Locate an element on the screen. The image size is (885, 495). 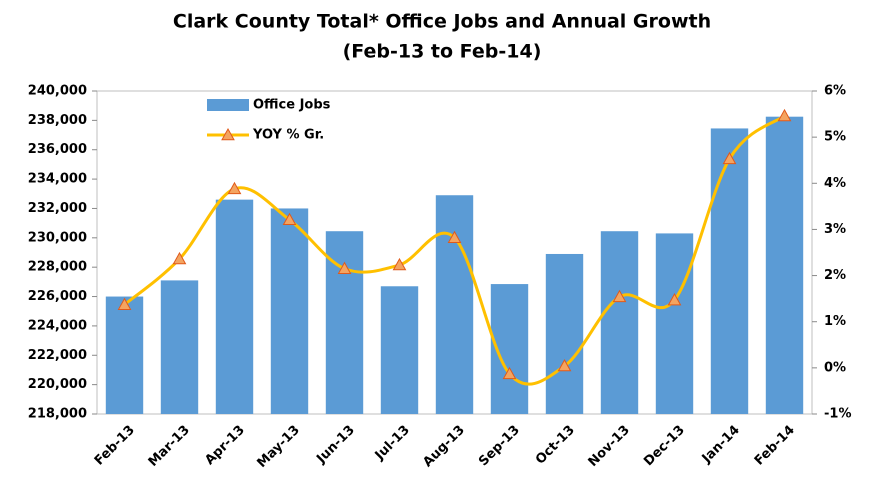
x-tick-label: Jun-13 is located at coordinates (335, 445).